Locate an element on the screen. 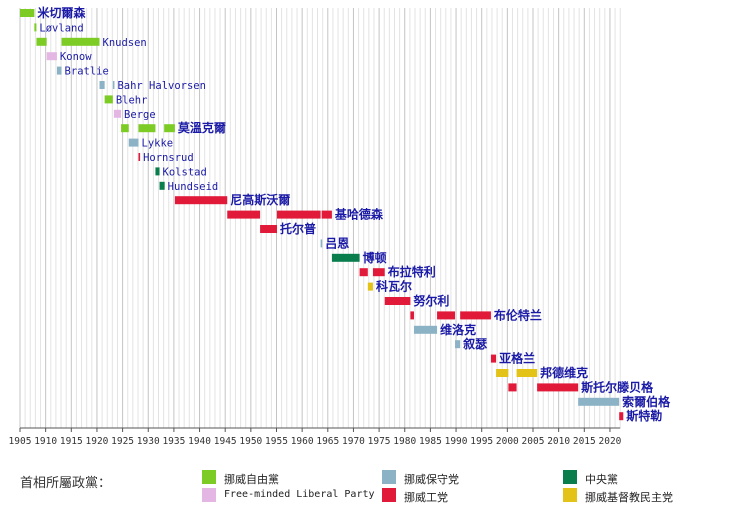  pm-label: Berge is located at coordinates (140, 115).